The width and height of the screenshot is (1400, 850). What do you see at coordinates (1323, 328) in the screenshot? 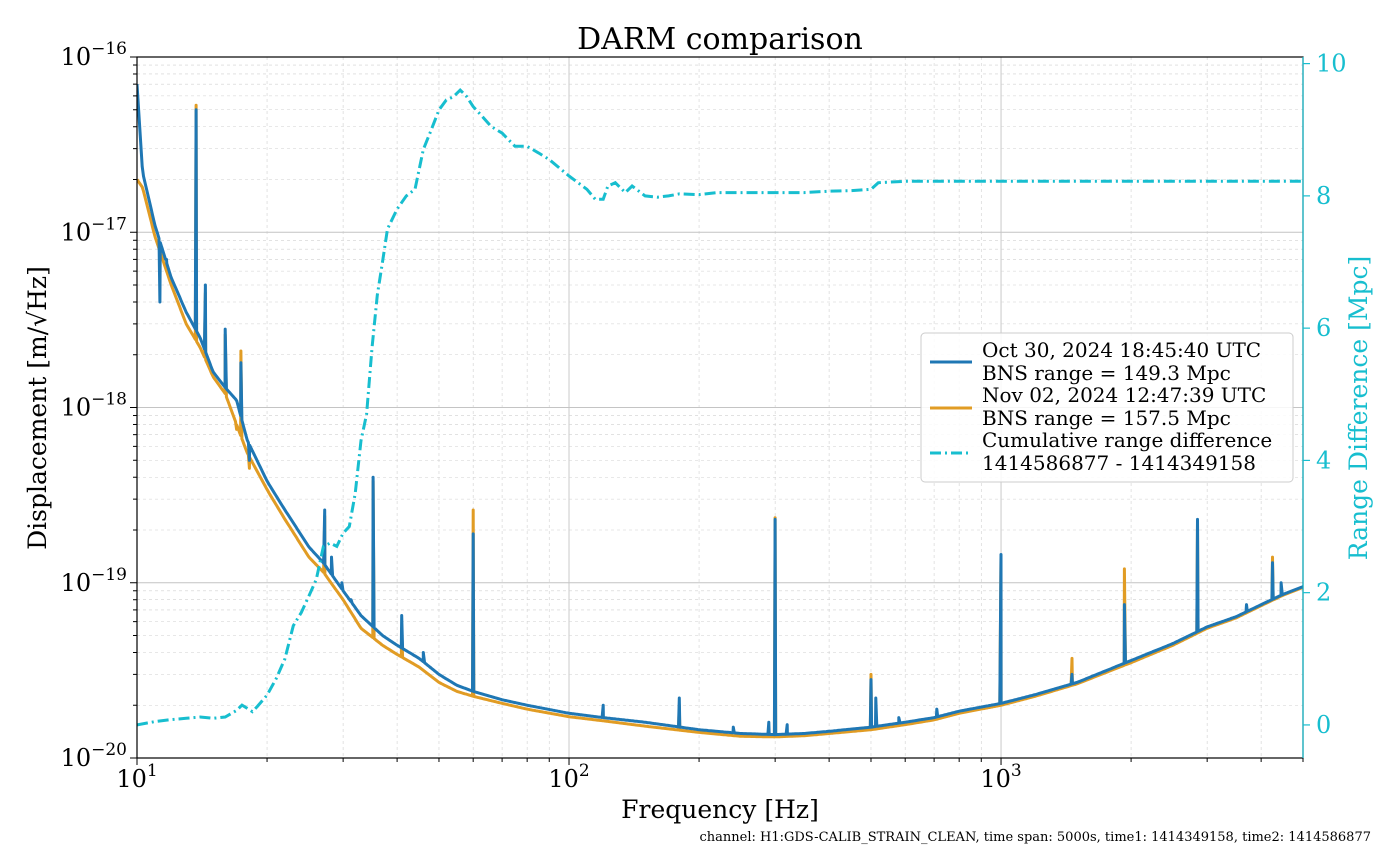
I see `y2-tick-label: 6` at bounding box center [1323, 328].